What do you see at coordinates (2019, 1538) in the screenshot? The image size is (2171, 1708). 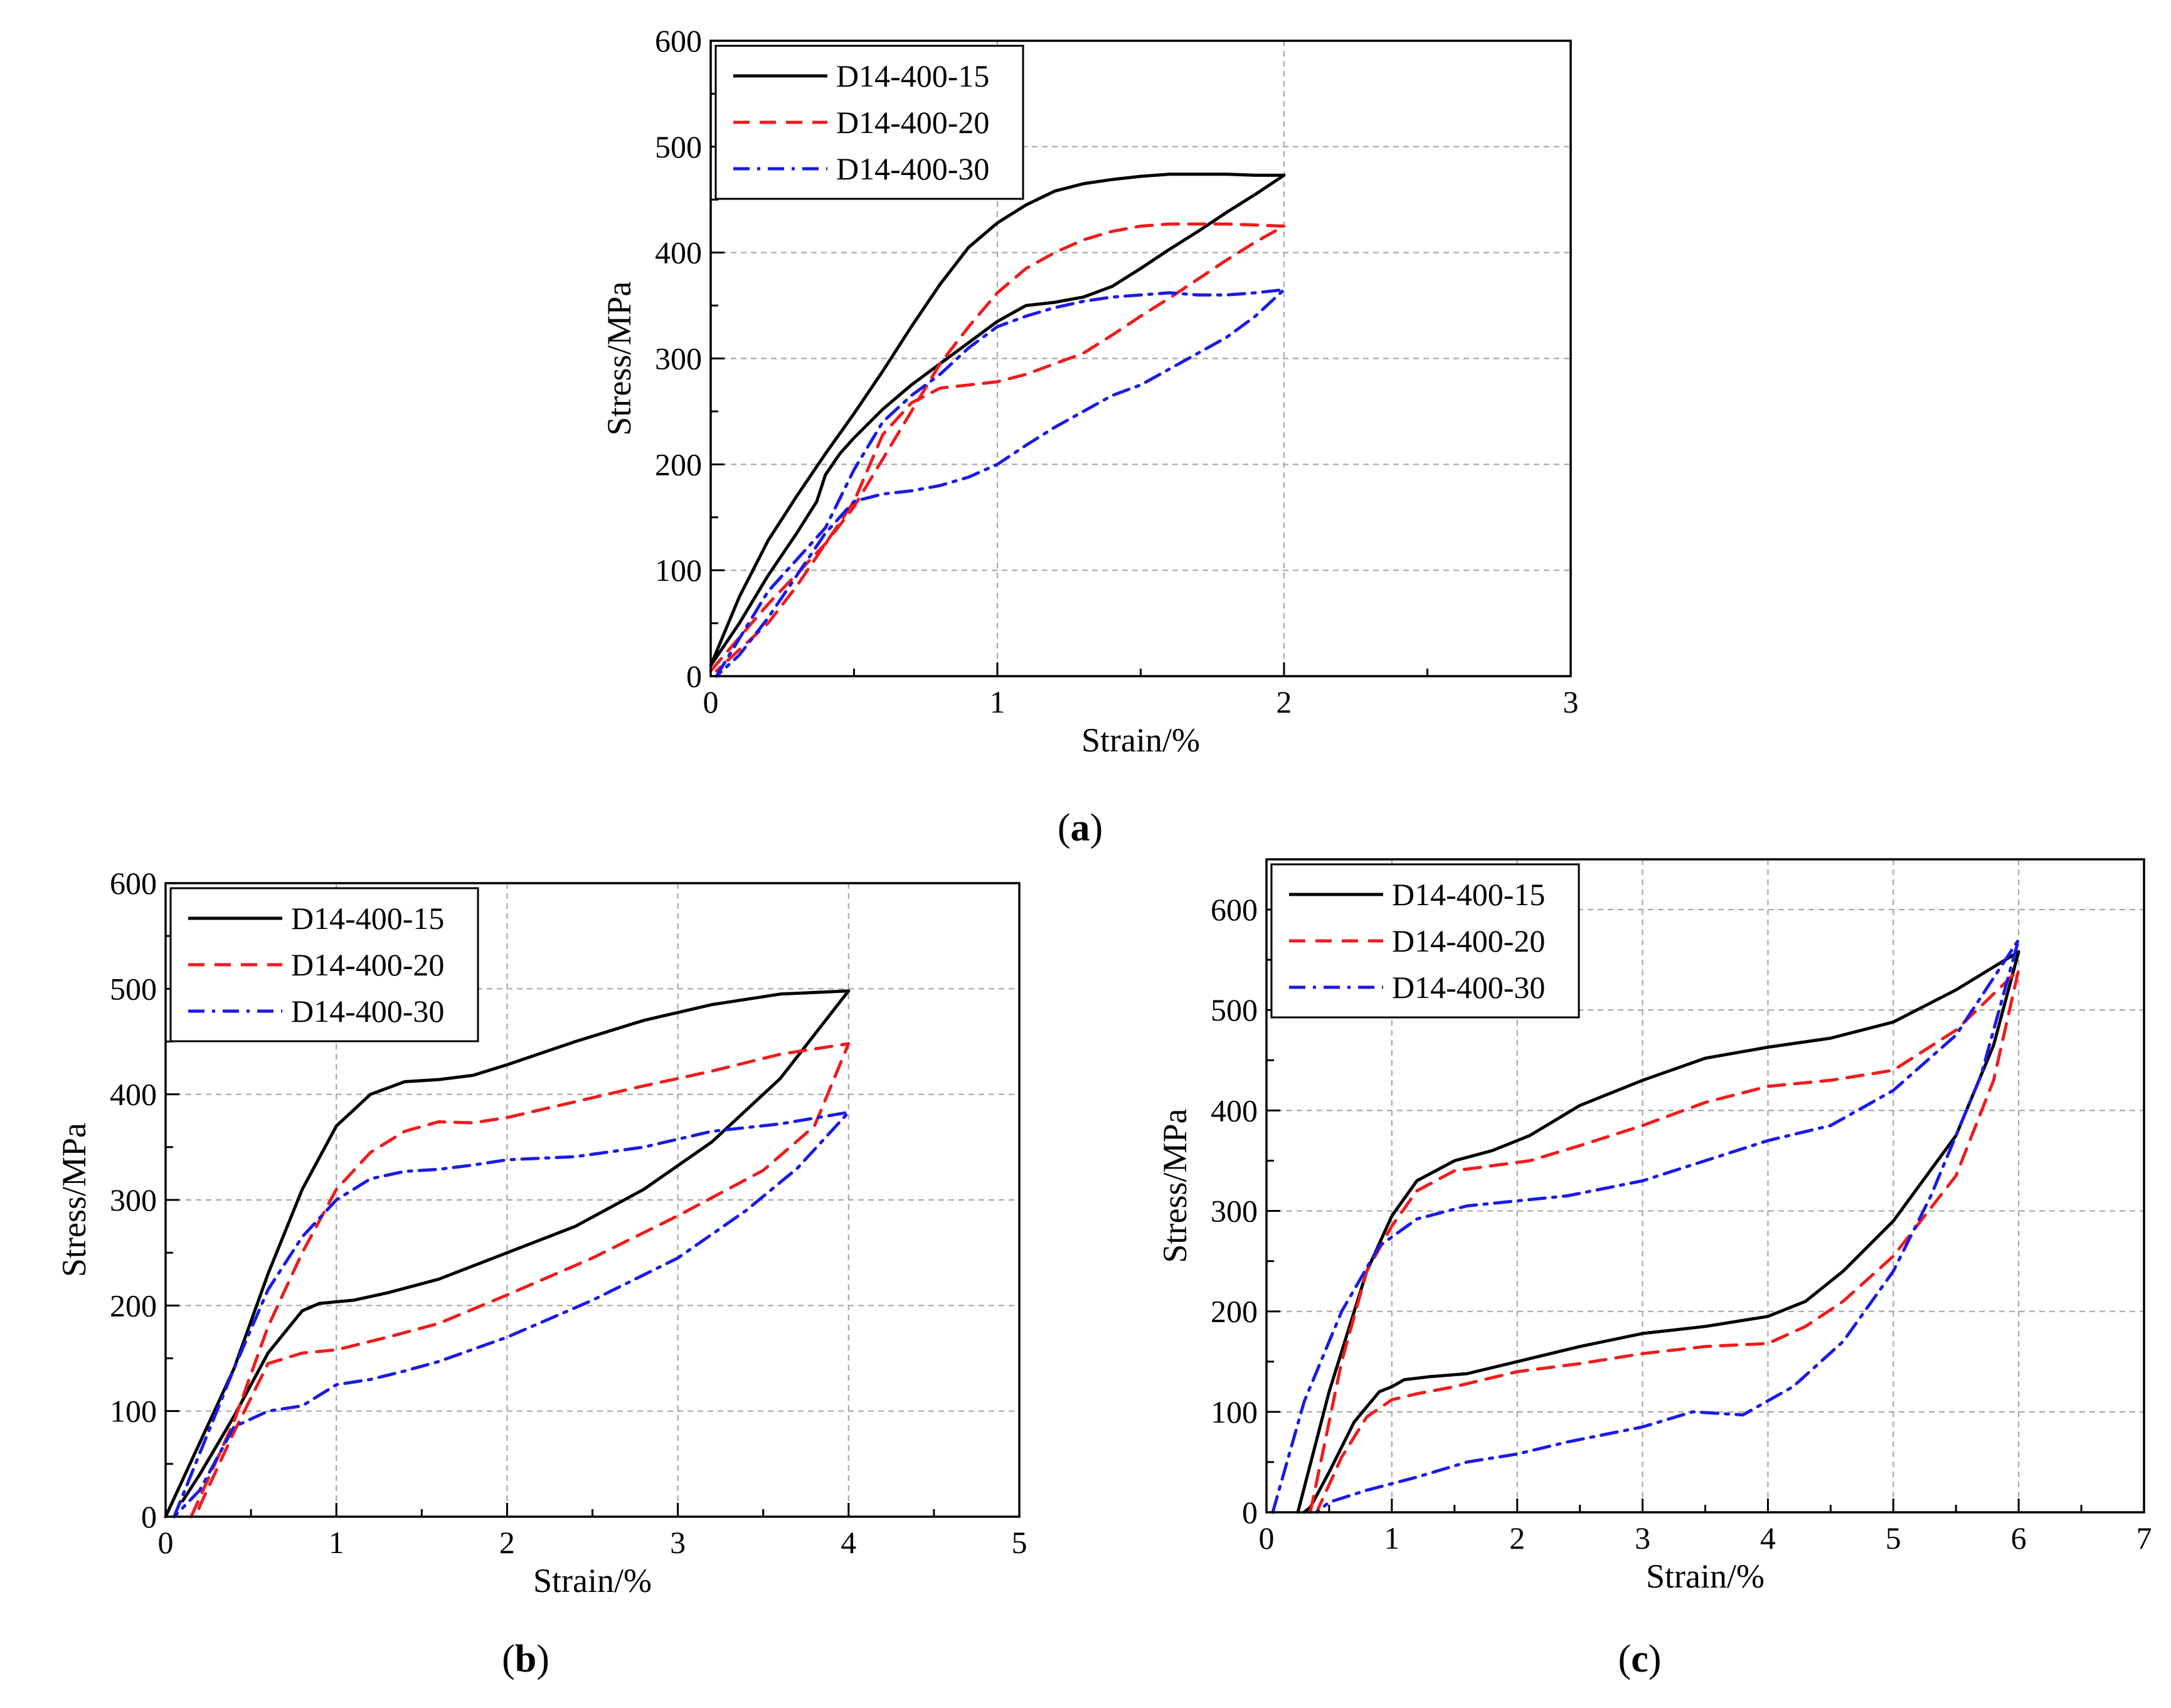 I see `x-tick-label: 6` at bounding box center [2019, 1538].